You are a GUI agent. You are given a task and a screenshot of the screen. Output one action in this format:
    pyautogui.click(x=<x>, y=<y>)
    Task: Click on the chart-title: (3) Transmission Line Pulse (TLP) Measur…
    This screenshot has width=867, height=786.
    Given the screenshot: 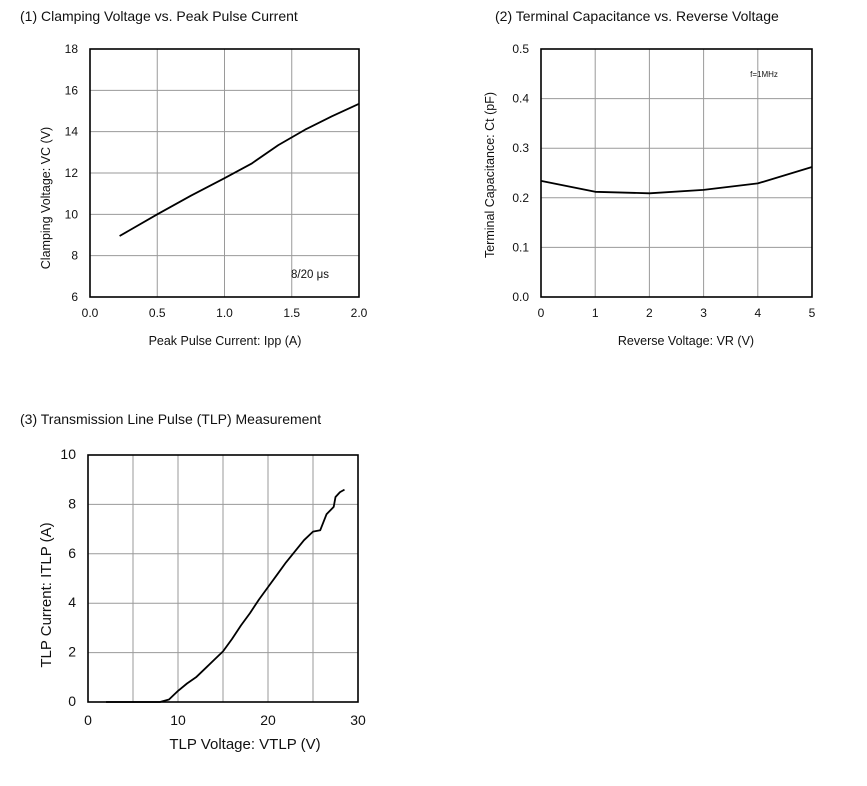 What is the action you would take?
    pyautogui.click(x=170, y=419)
    